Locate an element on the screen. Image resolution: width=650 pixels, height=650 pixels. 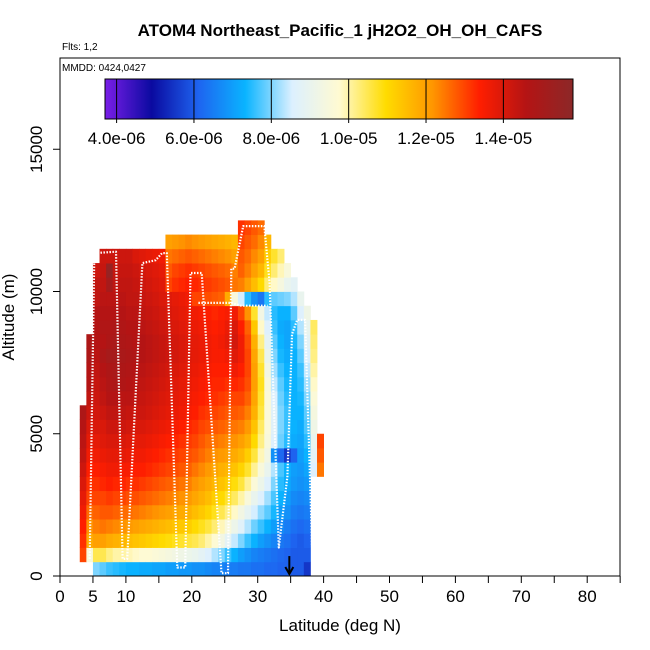
x-tick-label: 50 is located at coordinates (389, 596).